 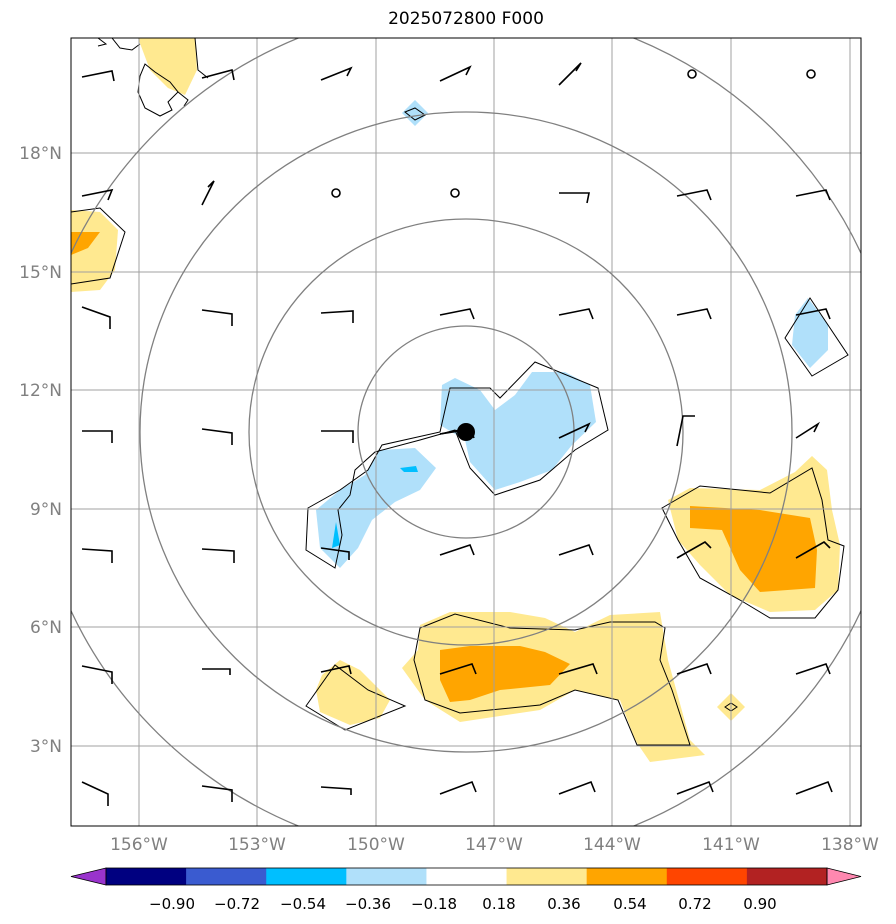 What do you see at coordinates (844, 876) in the screenshot?
I see `colorbar-extend-high` at bounding box center [844, 876].